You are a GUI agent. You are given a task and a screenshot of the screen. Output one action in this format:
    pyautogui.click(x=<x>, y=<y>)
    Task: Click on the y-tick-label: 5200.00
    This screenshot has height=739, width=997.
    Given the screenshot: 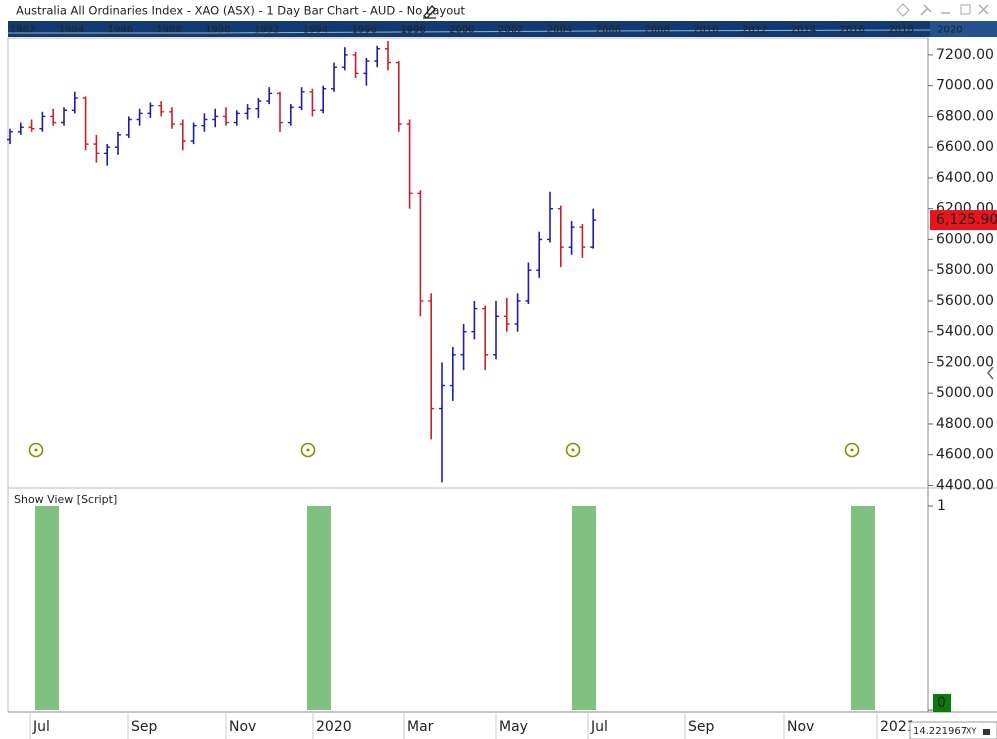 What is the action you would take?
    pyautogui.click(x=965, y=362)
    